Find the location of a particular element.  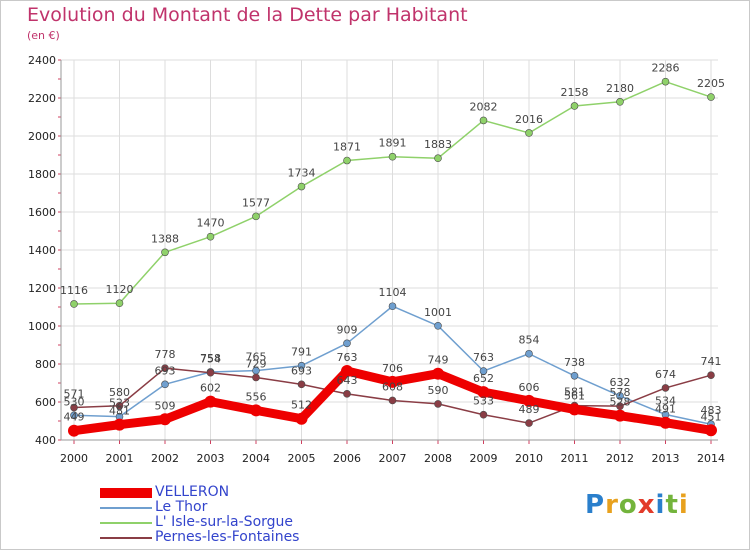

data-label-velleron: 528 is located at coordinates (620, 402).